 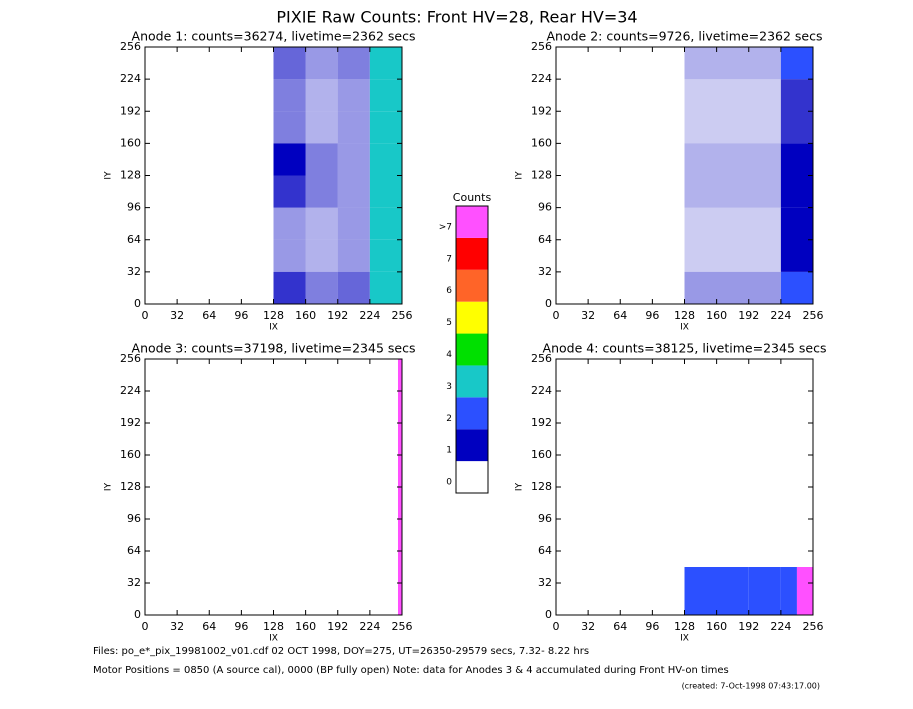 I want to click on y-tick-label: 256, so click(x=130, y=46).